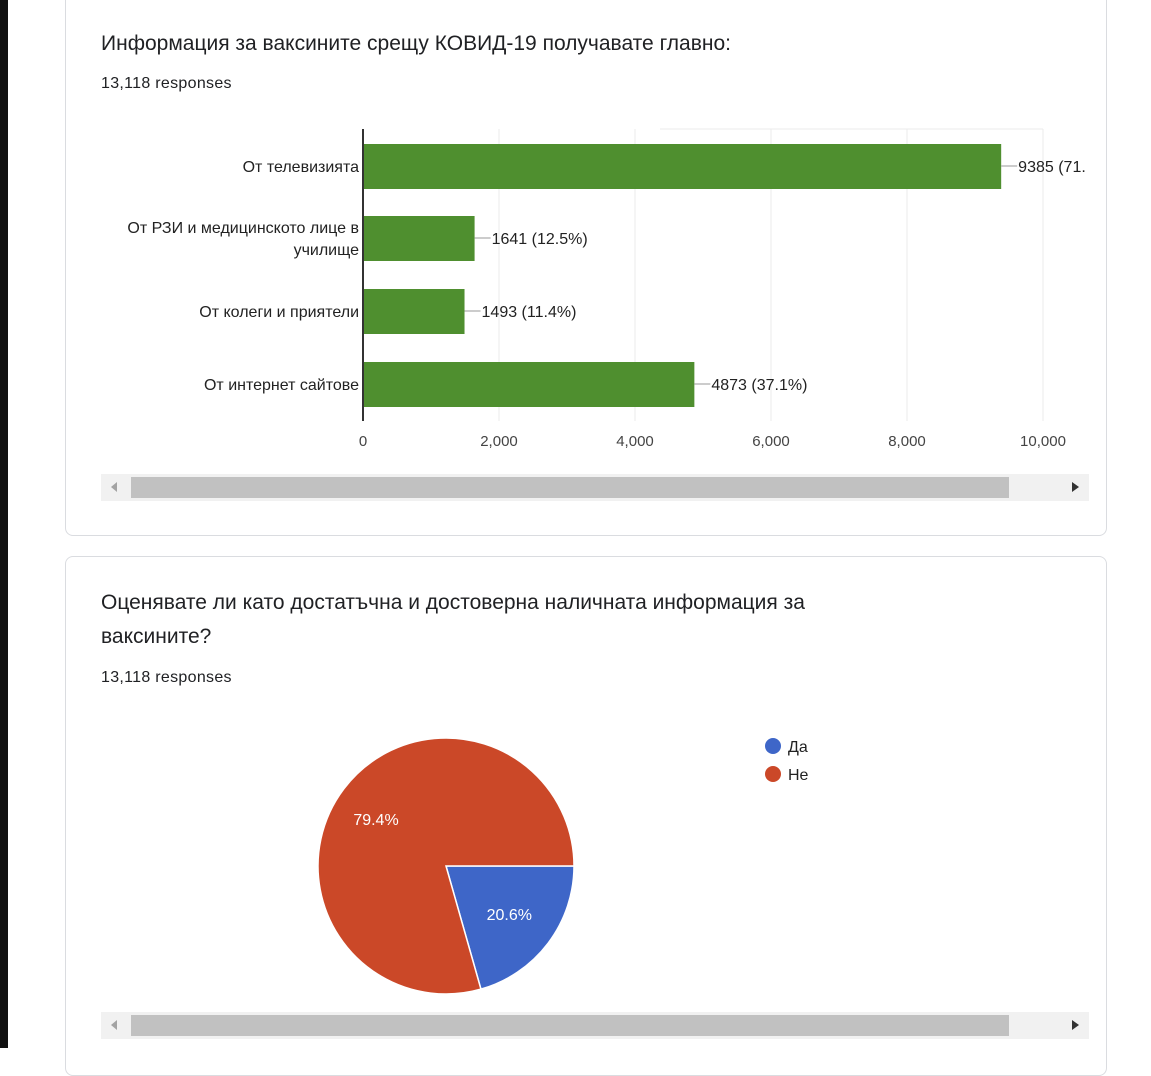  I want to click on slice-label: 20.6%, so click(509, 915).